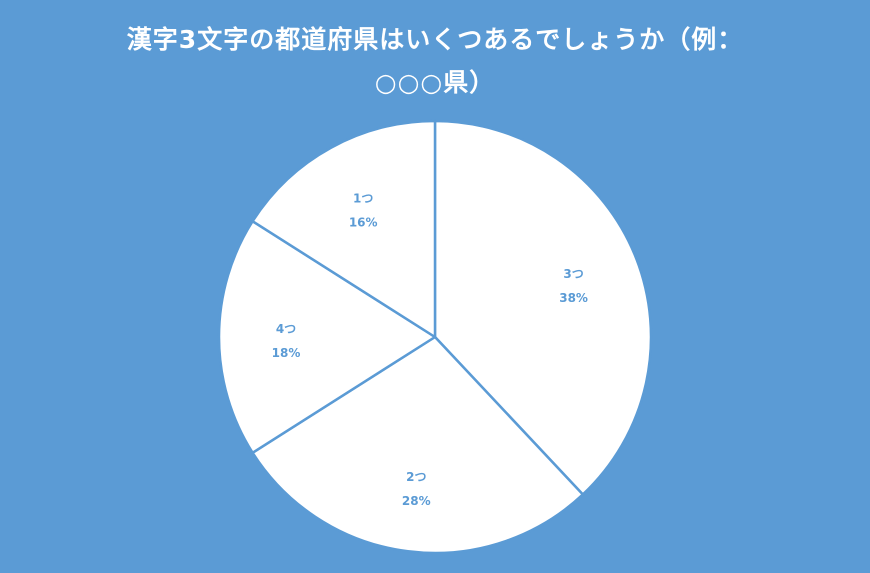 This screenshot has height=573, width=870. Describe the element at coordinates (573, 274) in the screenshot. I see `slice-category-label-1: 3つ` at that location.